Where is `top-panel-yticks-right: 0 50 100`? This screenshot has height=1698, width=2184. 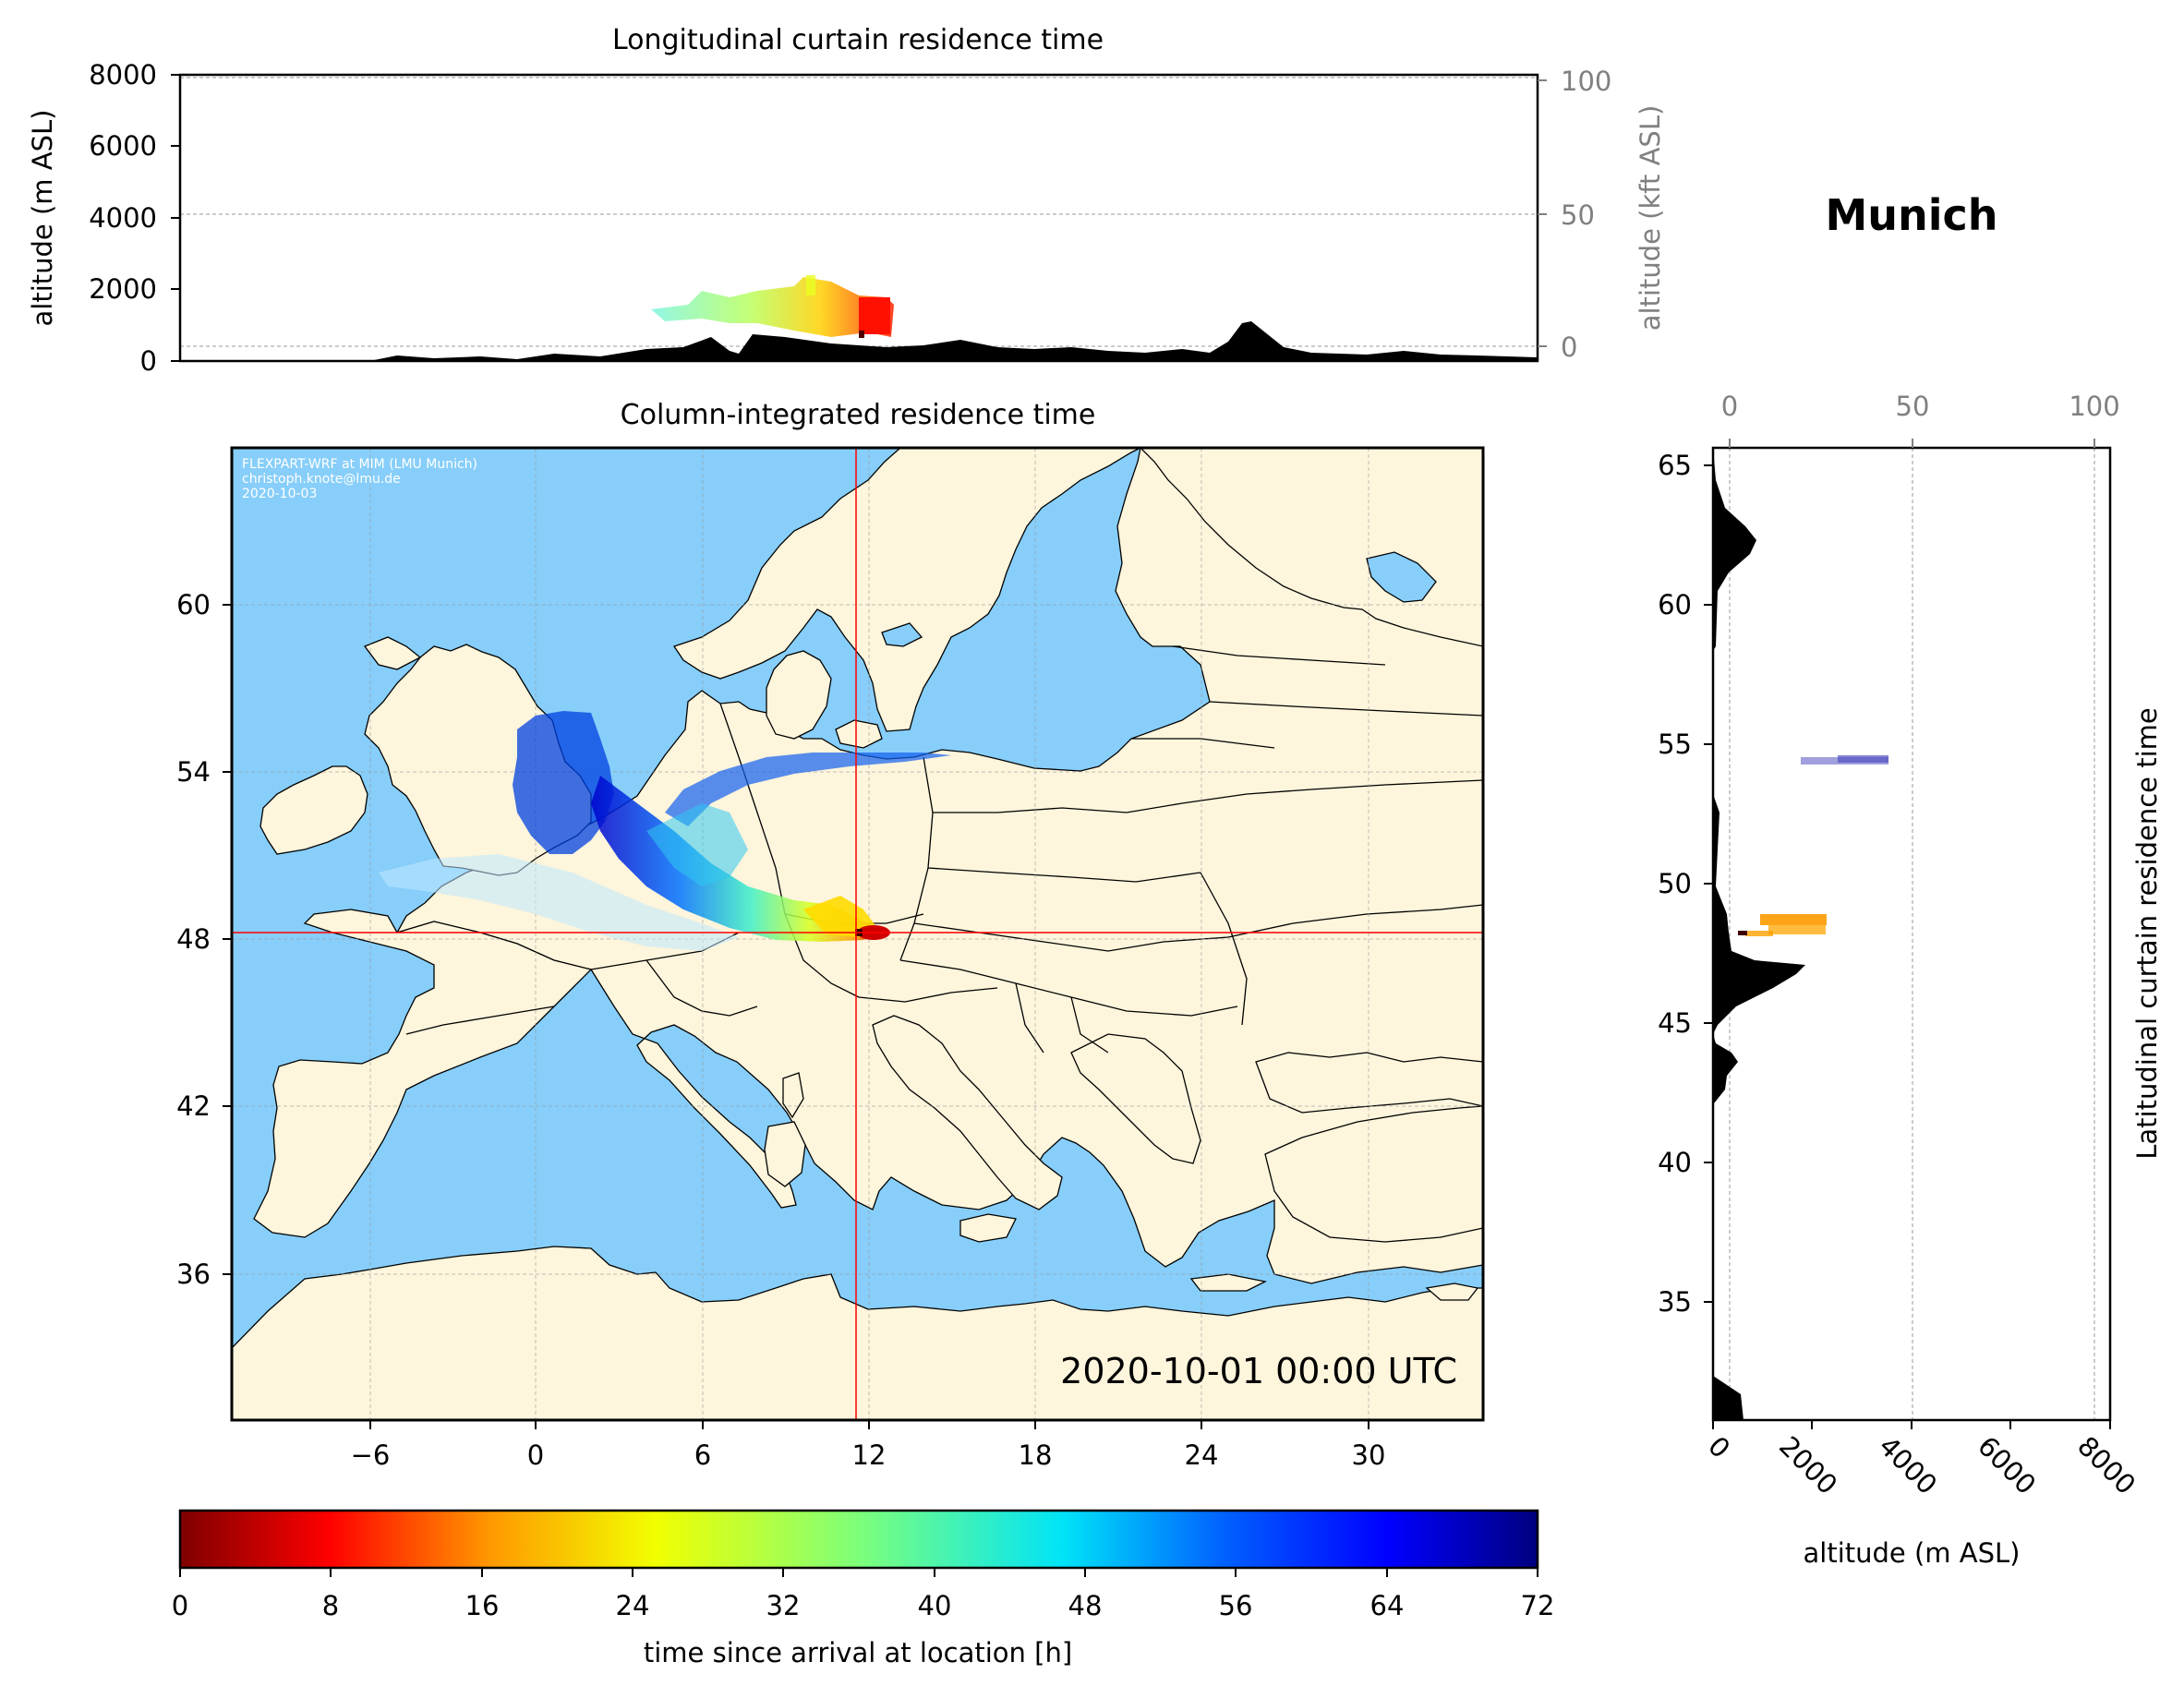
top-panel-yticks-right: 0 50 100 is located at coordinates (1574, 214).